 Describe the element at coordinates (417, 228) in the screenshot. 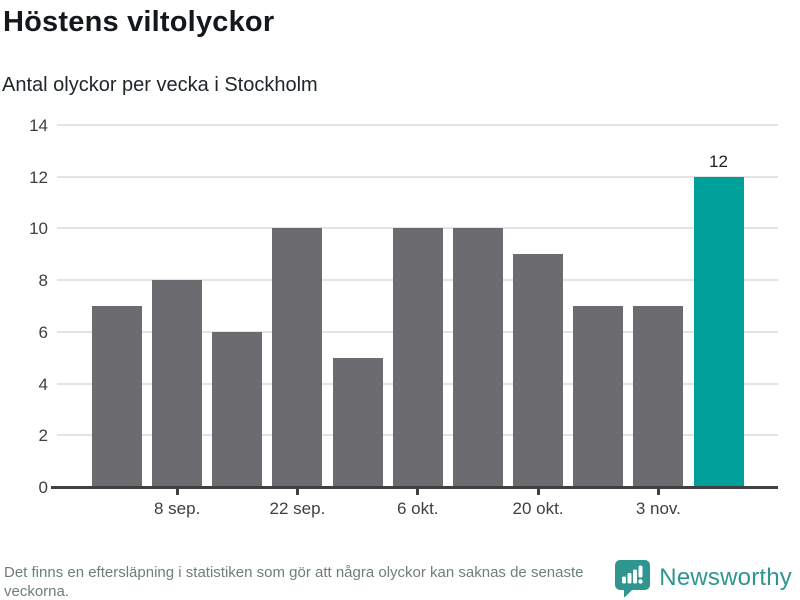

I see `gridline-y10` at that location.